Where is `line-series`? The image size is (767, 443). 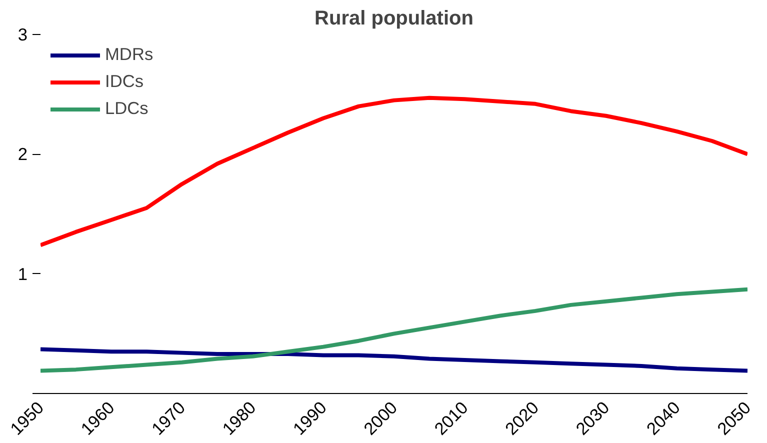
line-series is located at coordinates (394, 360).